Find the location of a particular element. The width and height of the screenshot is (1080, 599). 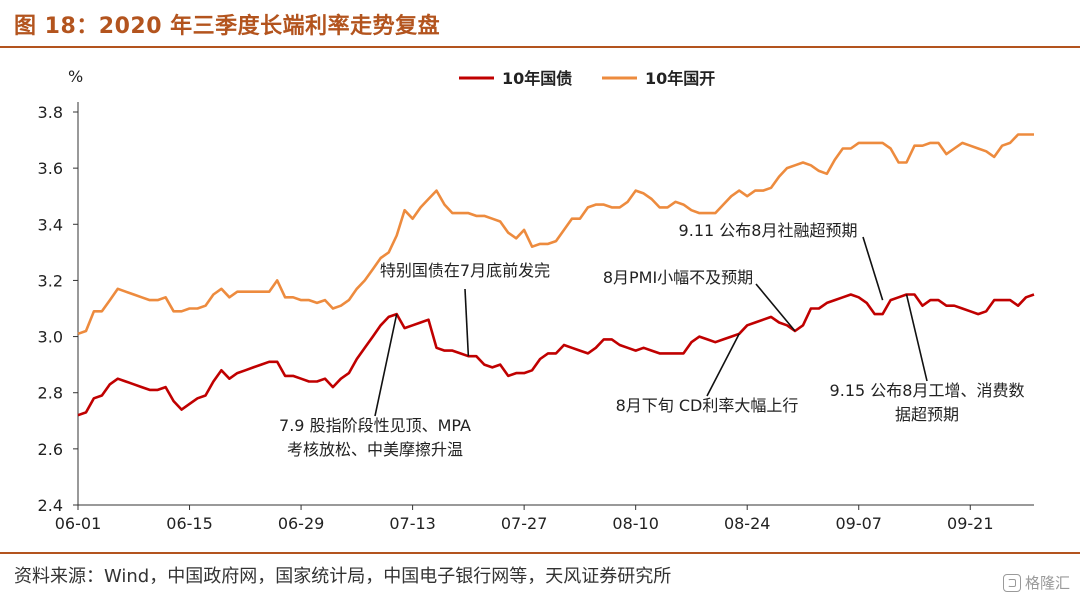

annotation-label: 据超预期 is located at coordinates (927, 414).